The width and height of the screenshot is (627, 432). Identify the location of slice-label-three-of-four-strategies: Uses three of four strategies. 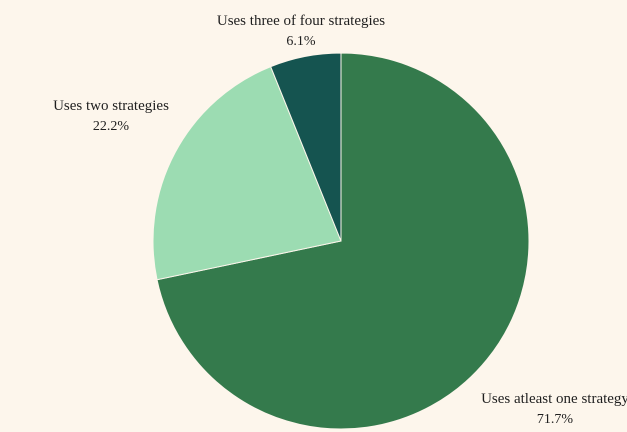
(301, 21).